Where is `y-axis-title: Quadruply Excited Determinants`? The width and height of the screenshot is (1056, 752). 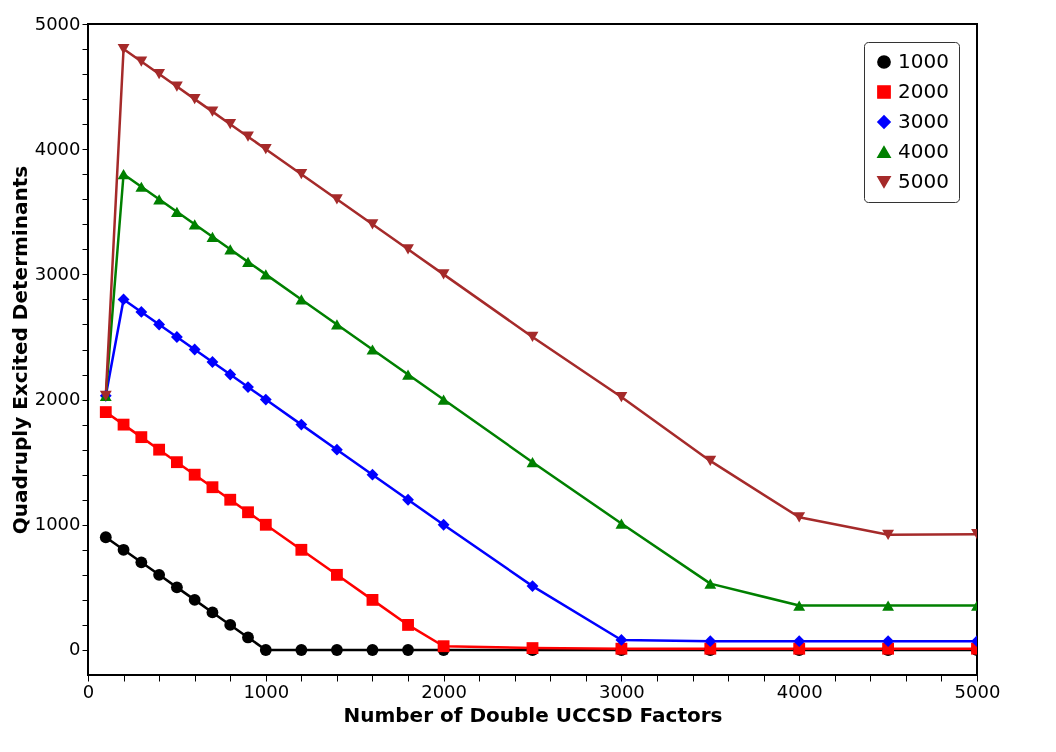
y-axis-title: Quadruply Excited Determinants is located at coordinates (19, 350).